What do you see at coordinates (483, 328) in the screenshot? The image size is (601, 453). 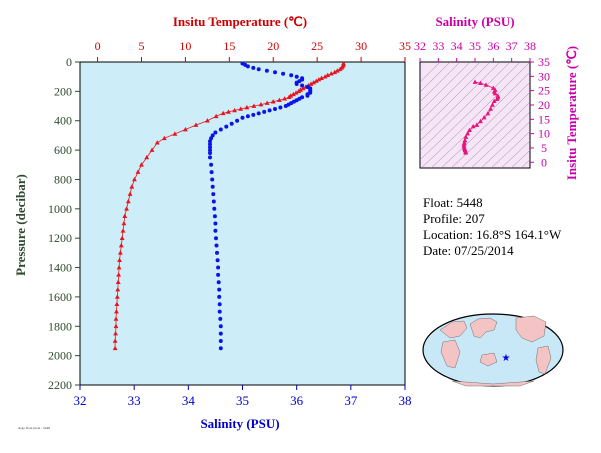 I see `map-asia` at bounding box center [483, 328].